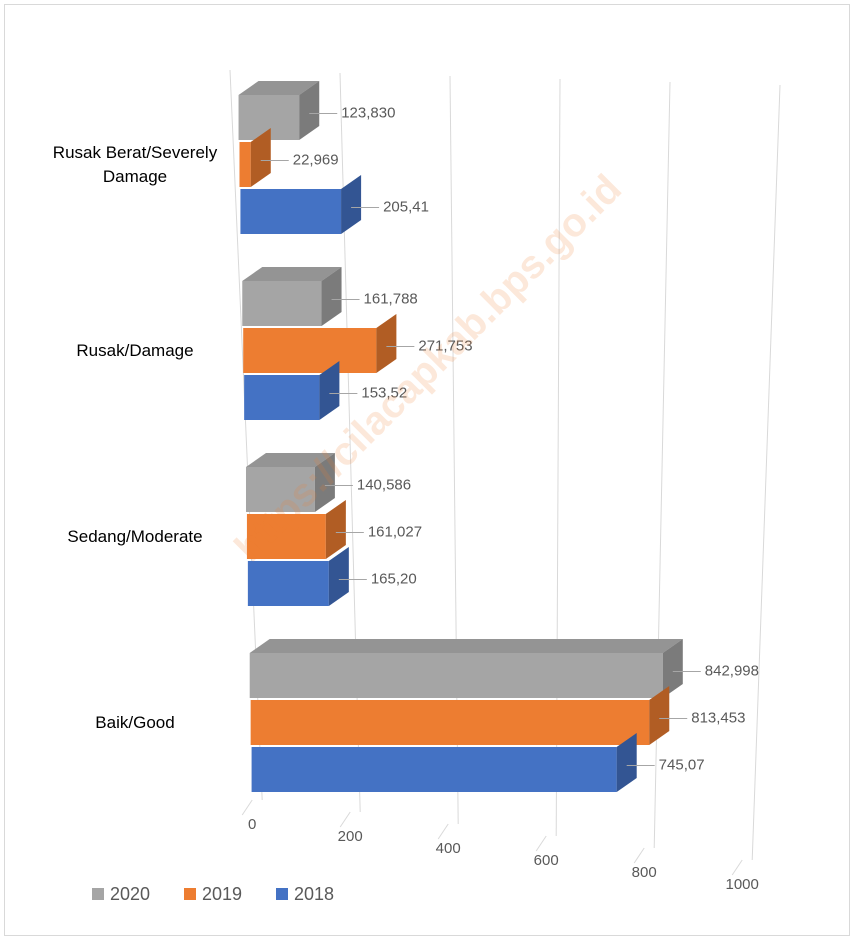  I want to click on data-label: 271,753, so click(445, 345).